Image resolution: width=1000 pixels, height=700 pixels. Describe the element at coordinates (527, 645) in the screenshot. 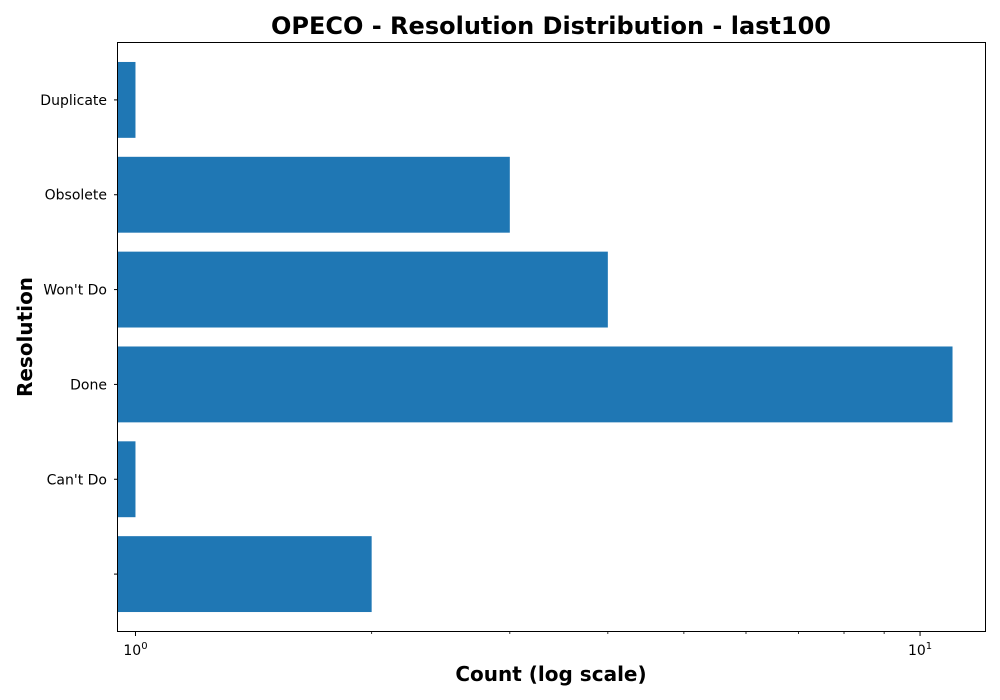

I see `x-ticks: 100 101` at that location.